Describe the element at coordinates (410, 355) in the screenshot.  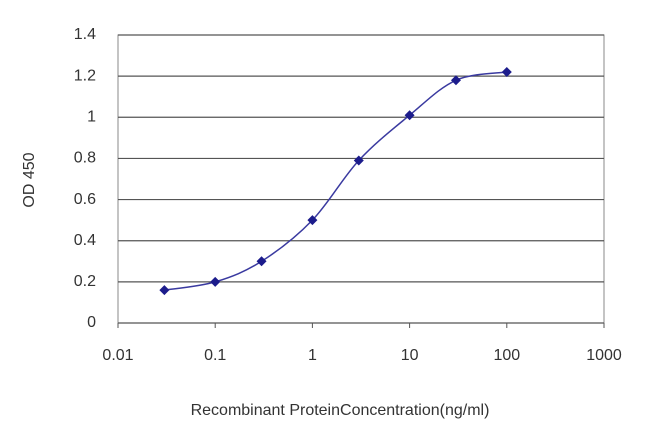
I see `x-tick-label: 10` at that location.